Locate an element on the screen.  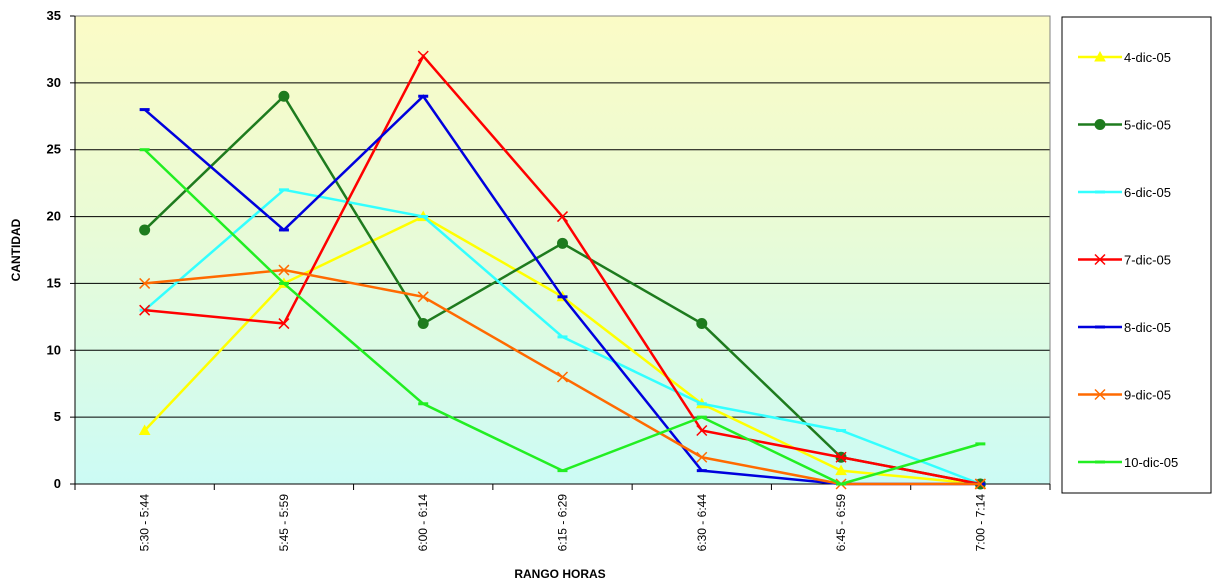
y-tick-label: 15 is located at coordinates (54, 282).